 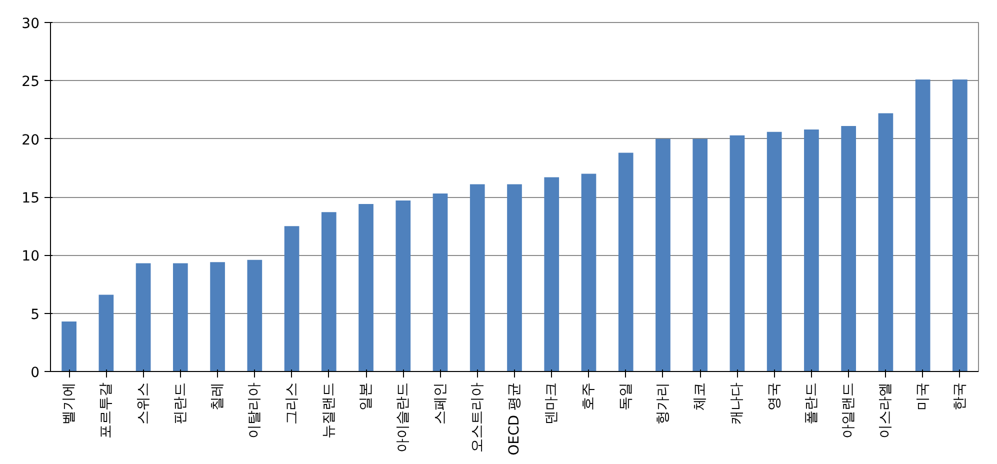 What do you see at coordinates (31, 198) in the screenshot?
I see `y-tick-label: 15` at bounding box center [31, 198].